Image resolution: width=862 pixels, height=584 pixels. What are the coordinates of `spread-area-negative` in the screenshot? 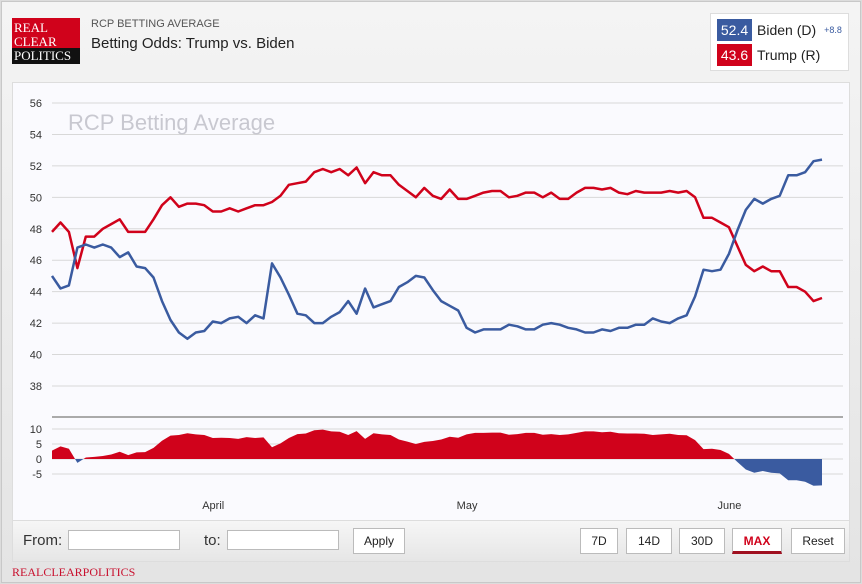 It's located at (437, 472).